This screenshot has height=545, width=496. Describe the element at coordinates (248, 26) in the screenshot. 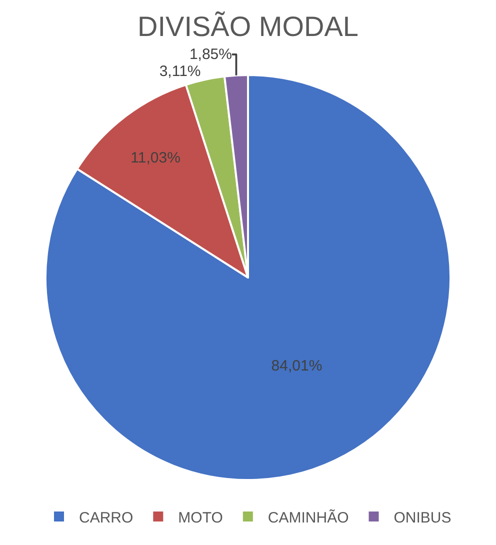

I see `chart-title: DIVISÃO MODAL` at that location.